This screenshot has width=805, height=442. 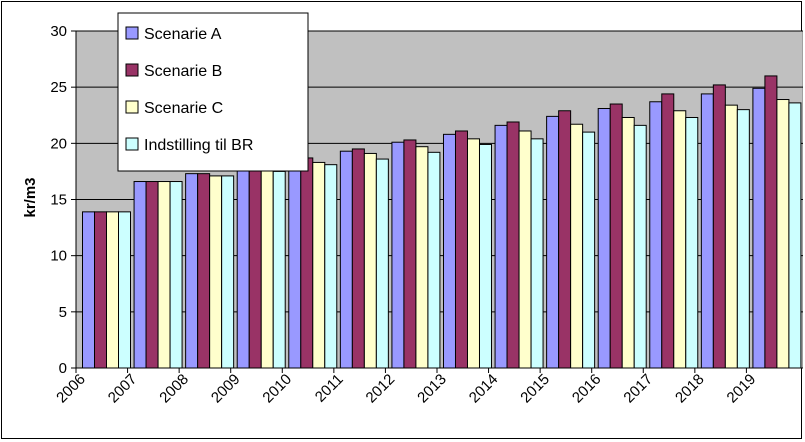 What do you see at coordinates (226, 389) in the screenshot?
I see `x-tick-label: 2009` at bounding box center [226, 389].